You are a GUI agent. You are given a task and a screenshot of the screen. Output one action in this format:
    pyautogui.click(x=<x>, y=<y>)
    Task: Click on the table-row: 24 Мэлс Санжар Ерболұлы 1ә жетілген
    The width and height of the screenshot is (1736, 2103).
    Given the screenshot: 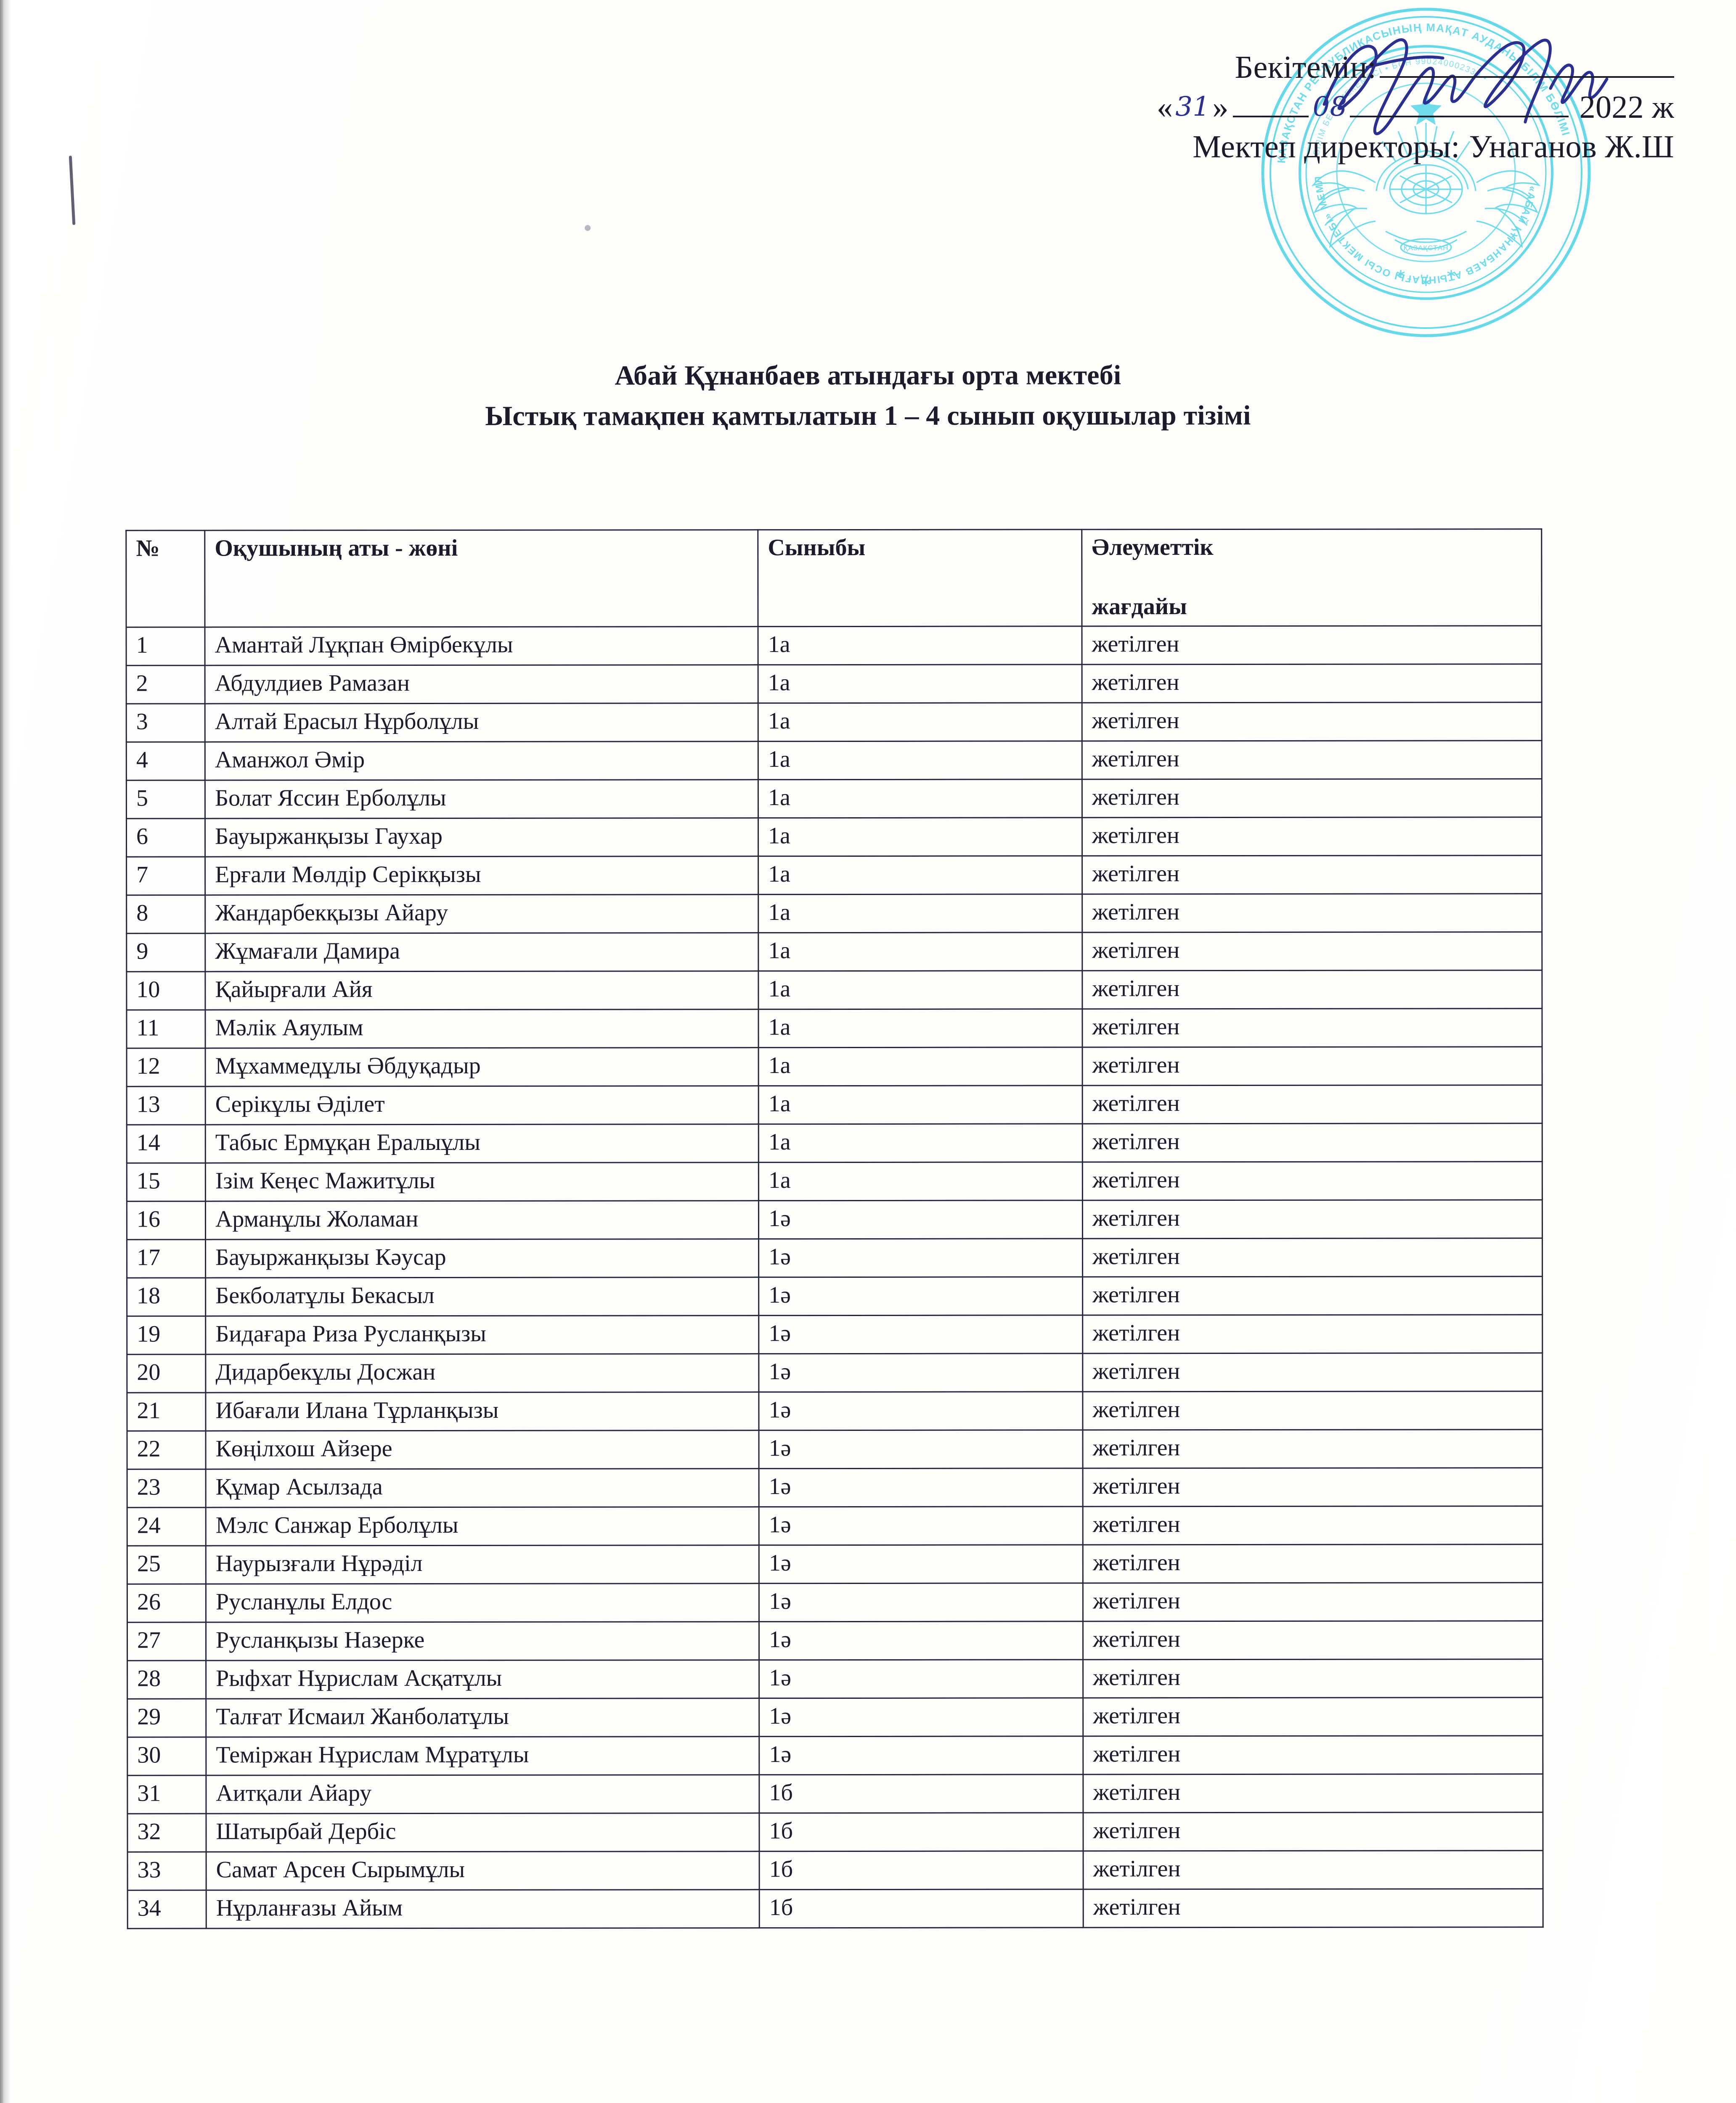 What is the action you would take?
    pyautogui.click(x=835, y=1526)
    